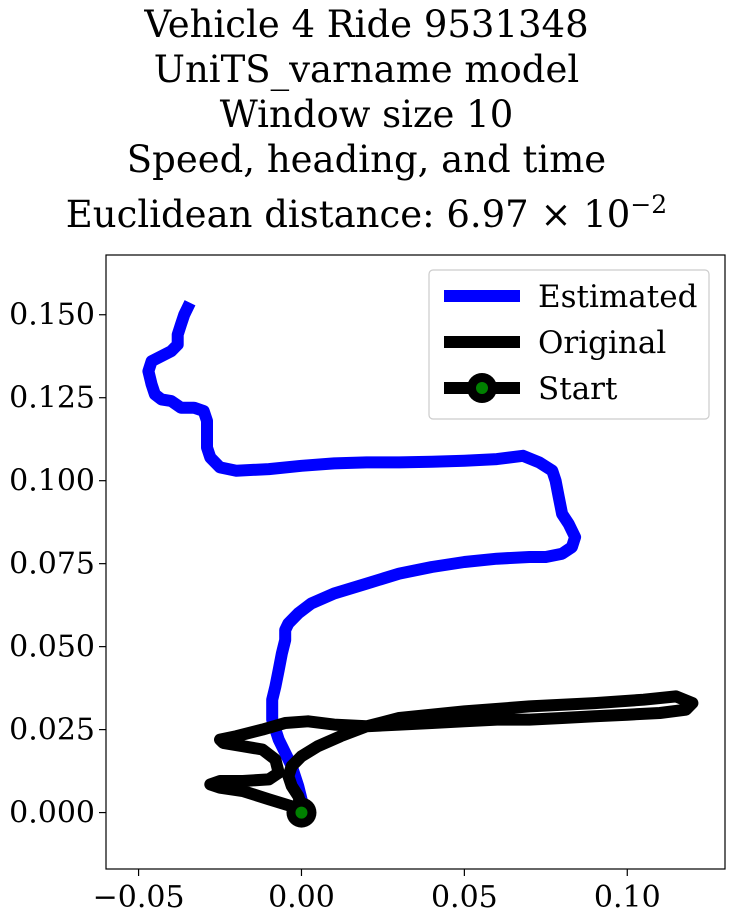 The width and height of the screenshot is (733, 917). Describe the element at coordinates (301, 812) in the screenshot. I see `start-marker-center` at that location.